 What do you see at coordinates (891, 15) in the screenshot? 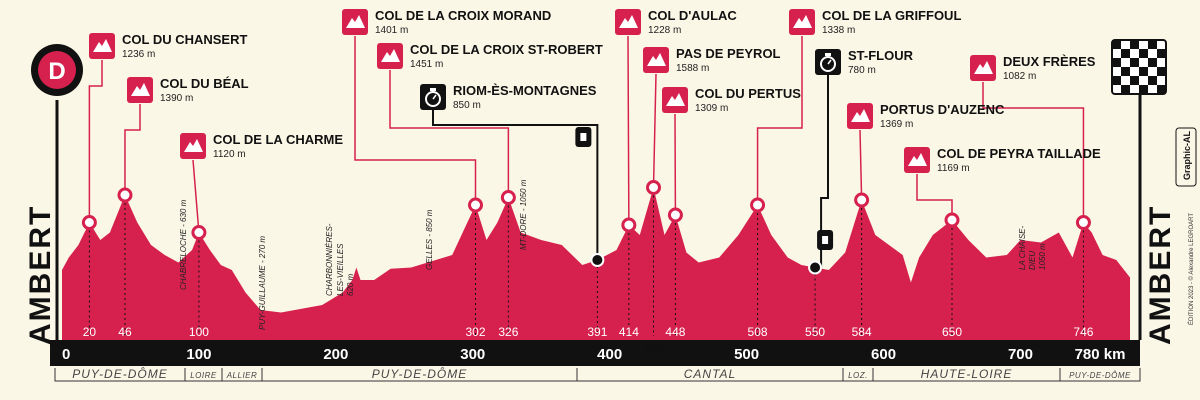
I see `pass-name: COL DE LA GRIFFOUL` at bounding box center [891, 15].